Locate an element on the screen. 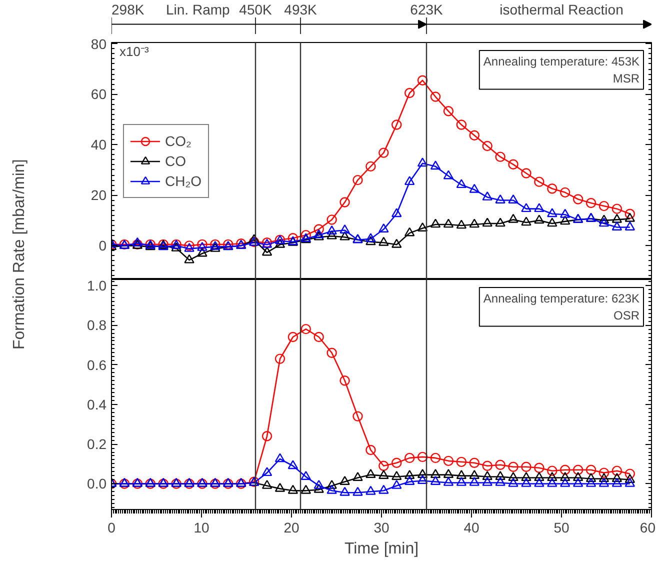 The height and width of the screenshot is (577, 657). x-tick-label: 20 is located at coordinates (292, 528).